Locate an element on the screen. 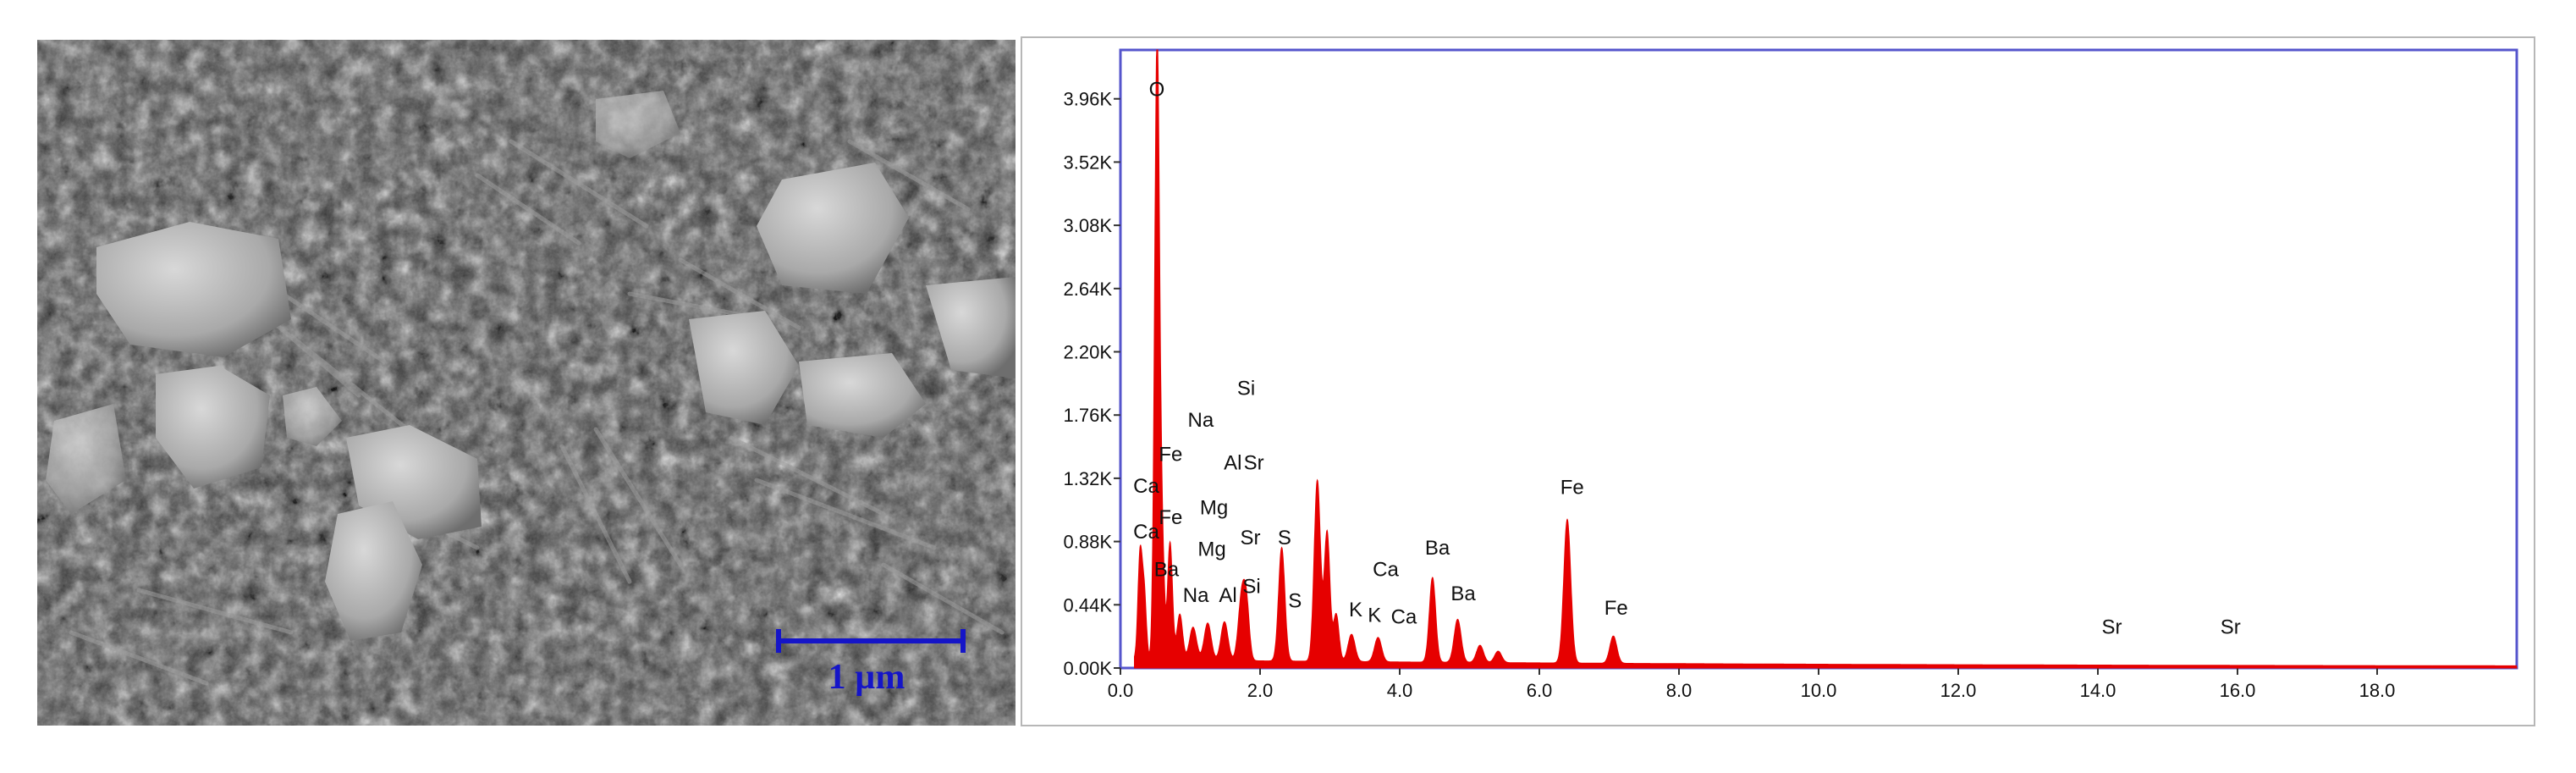  y-tick-label: 0.44K is located at coordinates (1088, 605).